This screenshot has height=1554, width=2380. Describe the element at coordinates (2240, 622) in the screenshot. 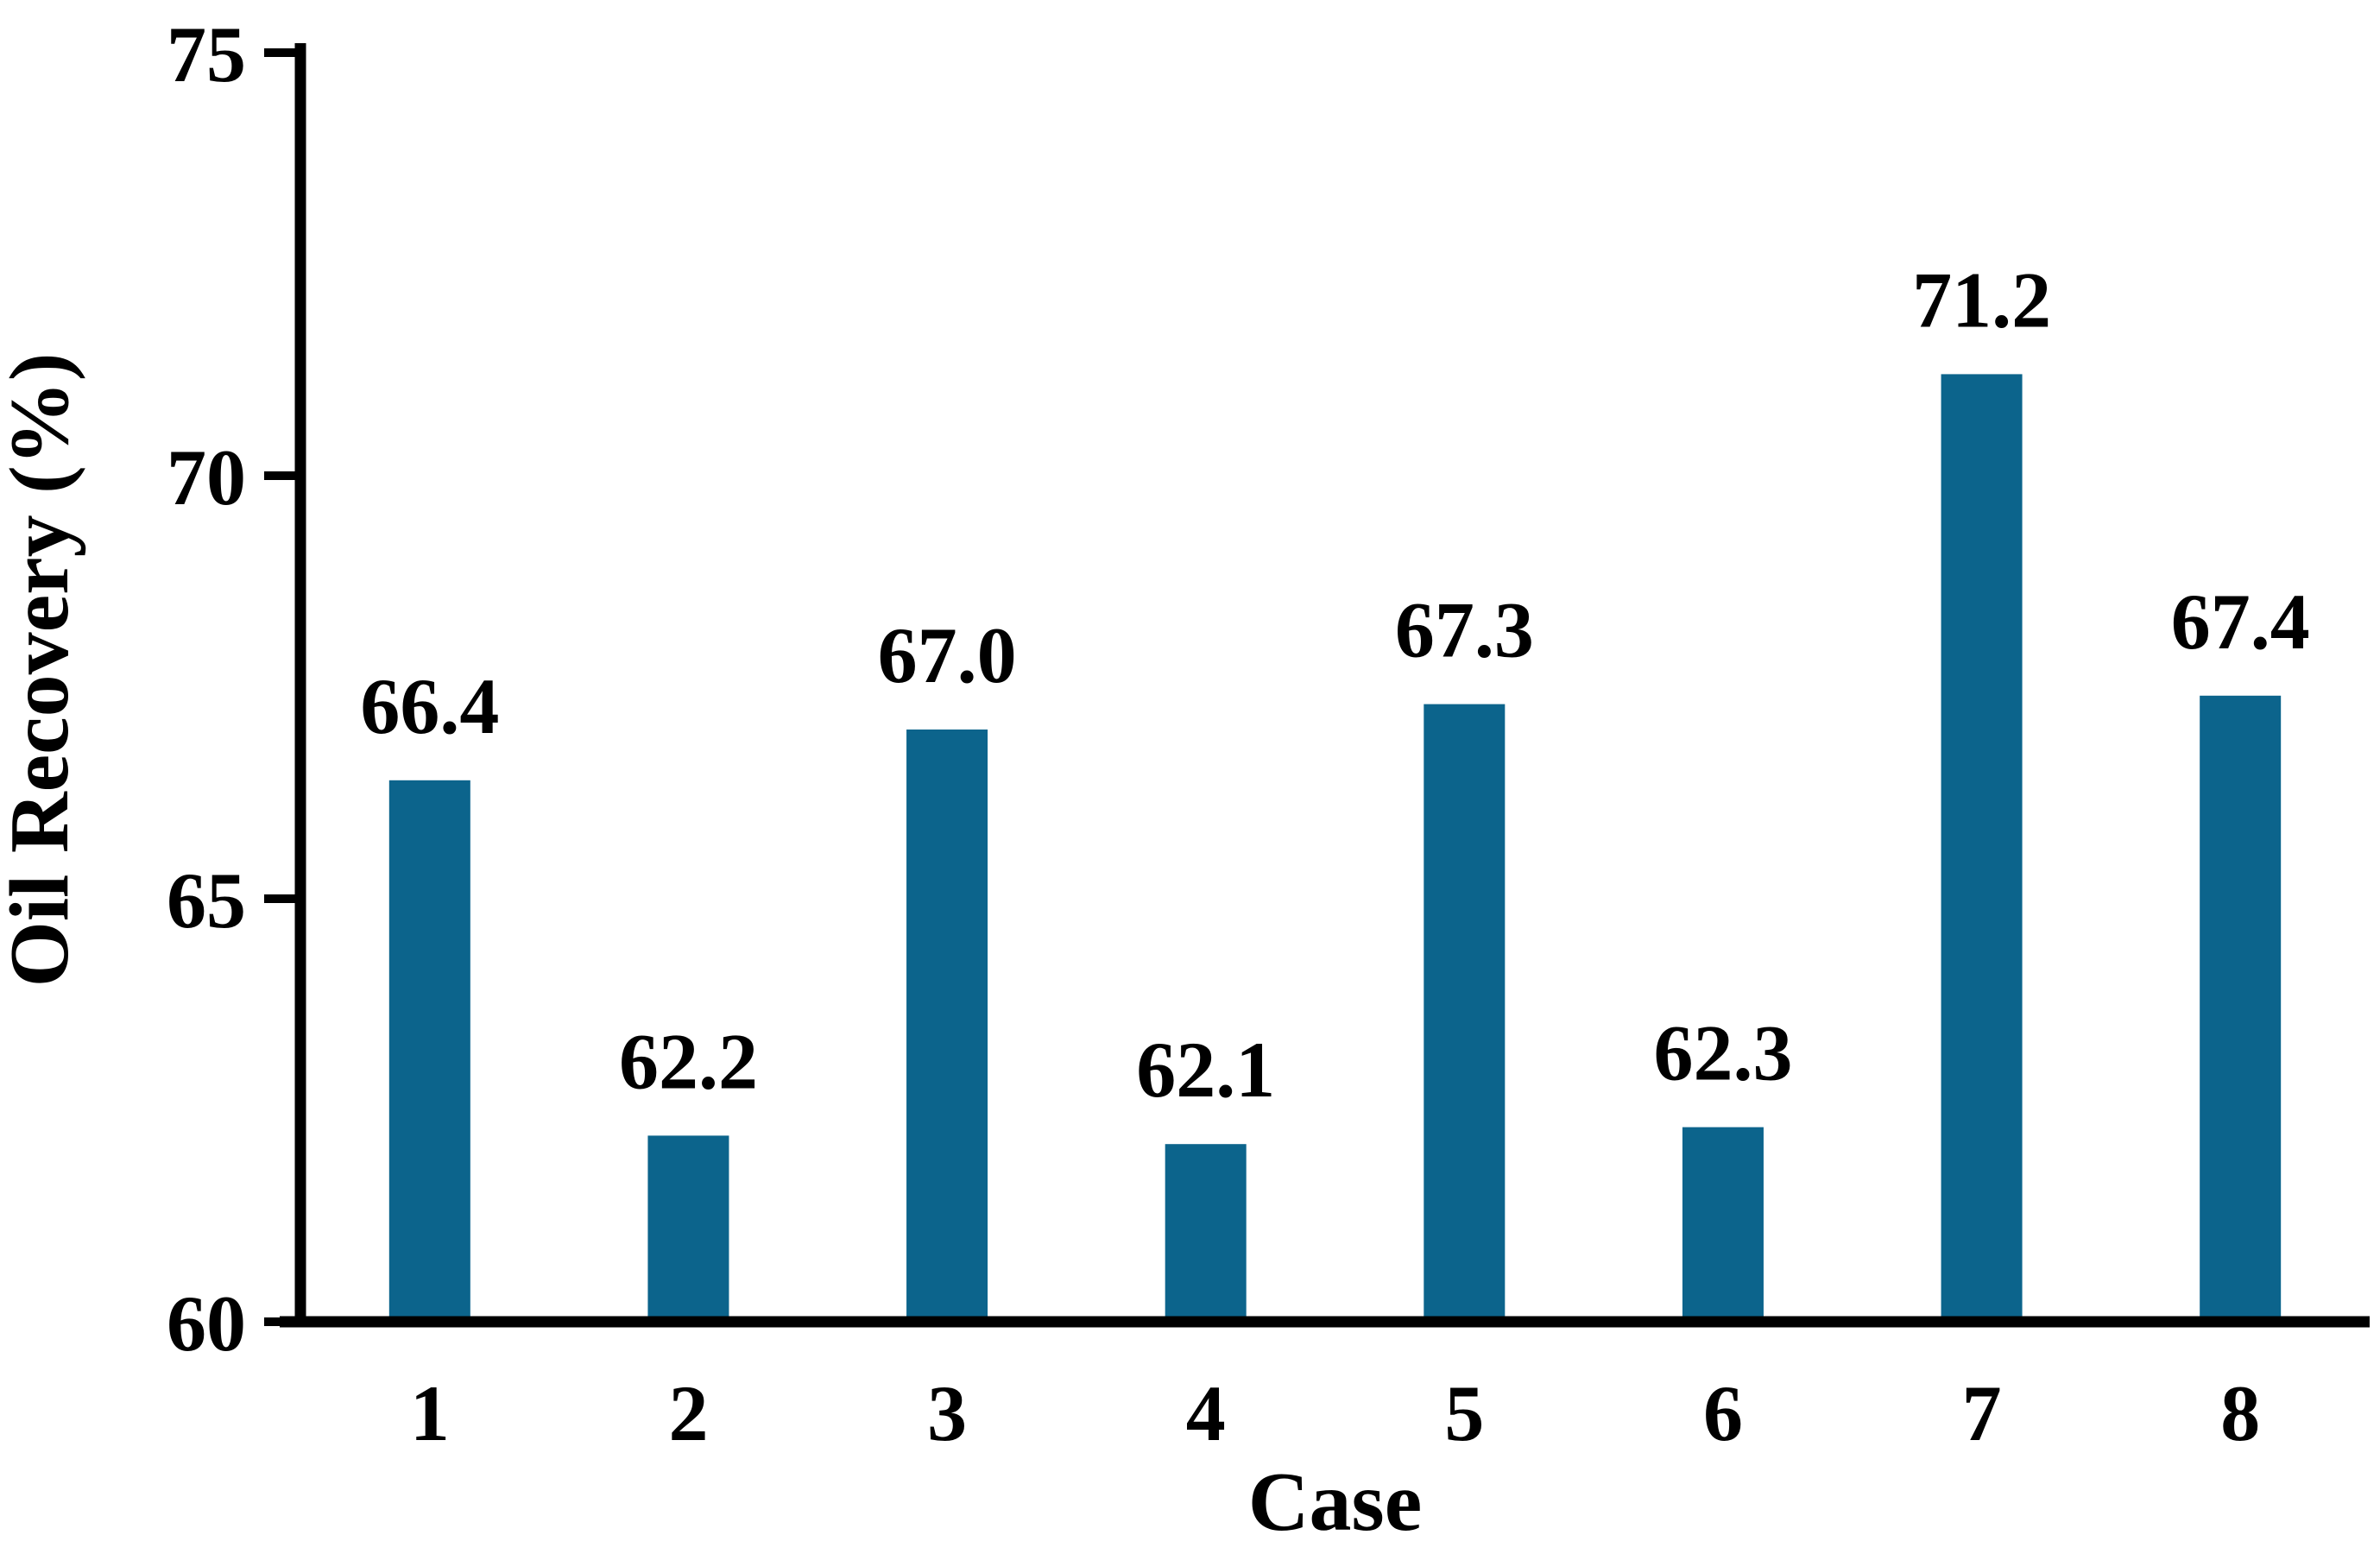

I see `bar-value-label: 67.4` at that location.